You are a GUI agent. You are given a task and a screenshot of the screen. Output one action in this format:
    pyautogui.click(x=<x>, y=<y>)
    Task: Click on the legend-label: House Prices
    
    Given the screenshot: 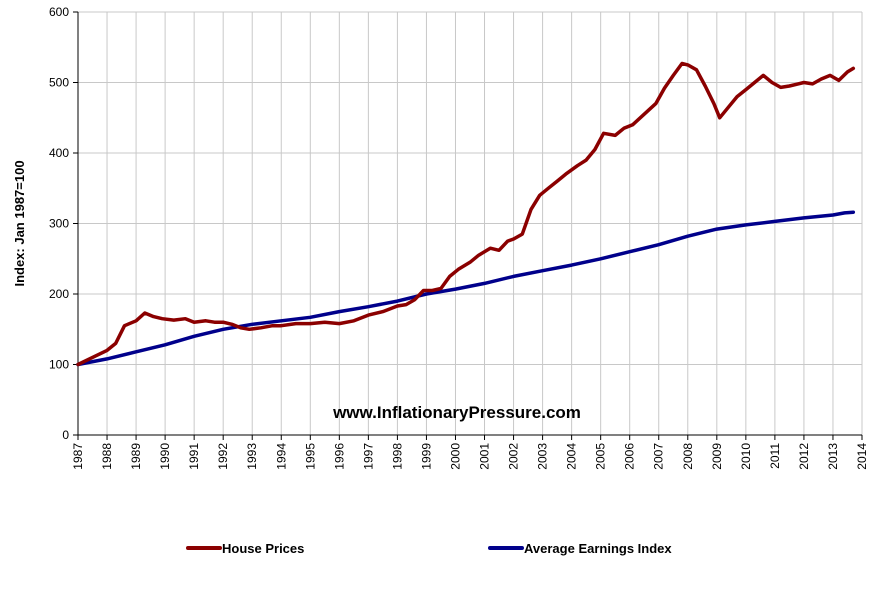 What is the action you would take?
    pyautogui.click(x=263, y=548)
    